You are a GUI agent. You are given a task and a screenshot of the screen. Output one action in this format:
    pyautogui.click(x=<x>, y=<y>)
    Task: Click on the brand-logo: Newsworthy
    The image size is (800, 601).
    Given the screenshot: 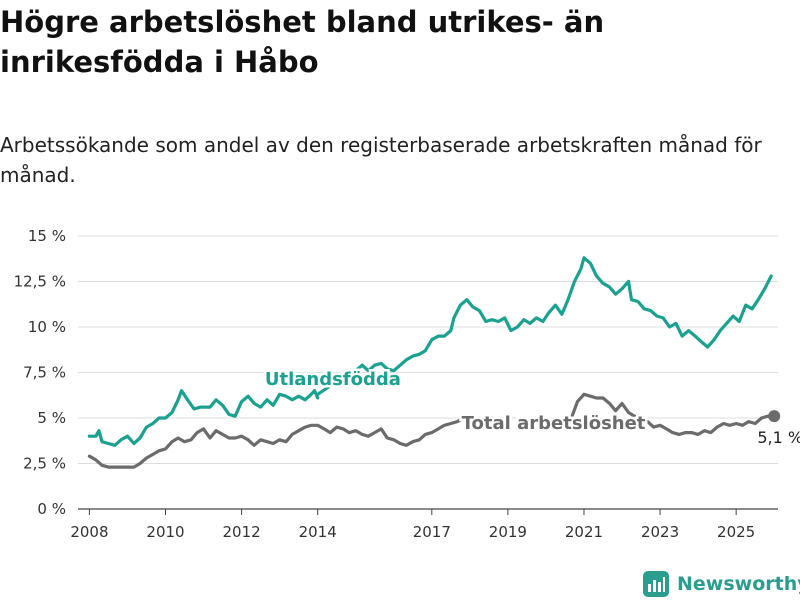 What is the action you would take?
    pyautogui.click(x=721, y=584)
    